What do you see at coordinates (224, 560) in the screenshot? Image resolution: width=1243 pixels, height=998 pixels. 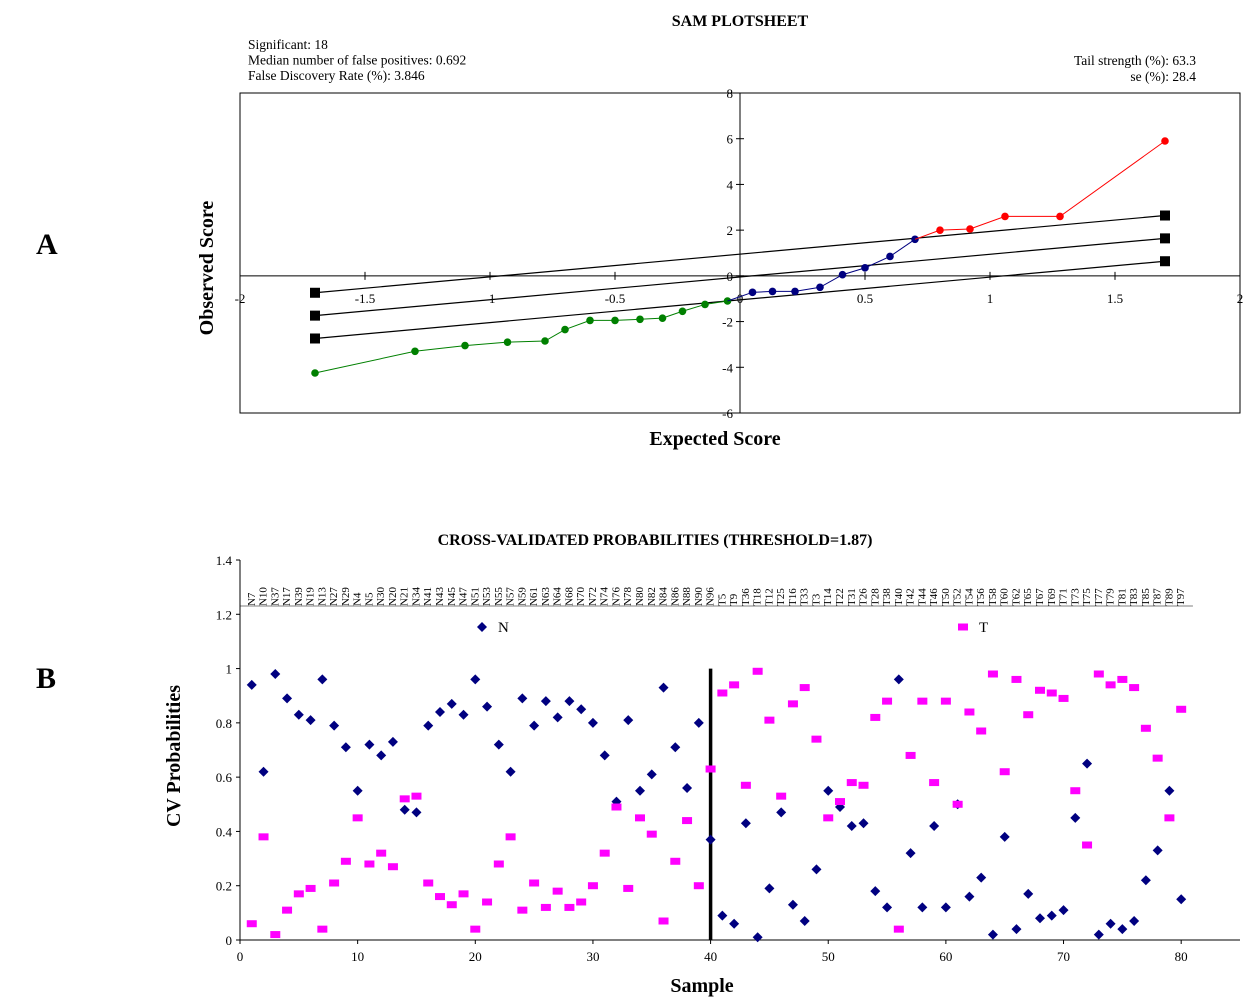 I see `y-tick-label: 1.4` at bounding box center [224, 560].